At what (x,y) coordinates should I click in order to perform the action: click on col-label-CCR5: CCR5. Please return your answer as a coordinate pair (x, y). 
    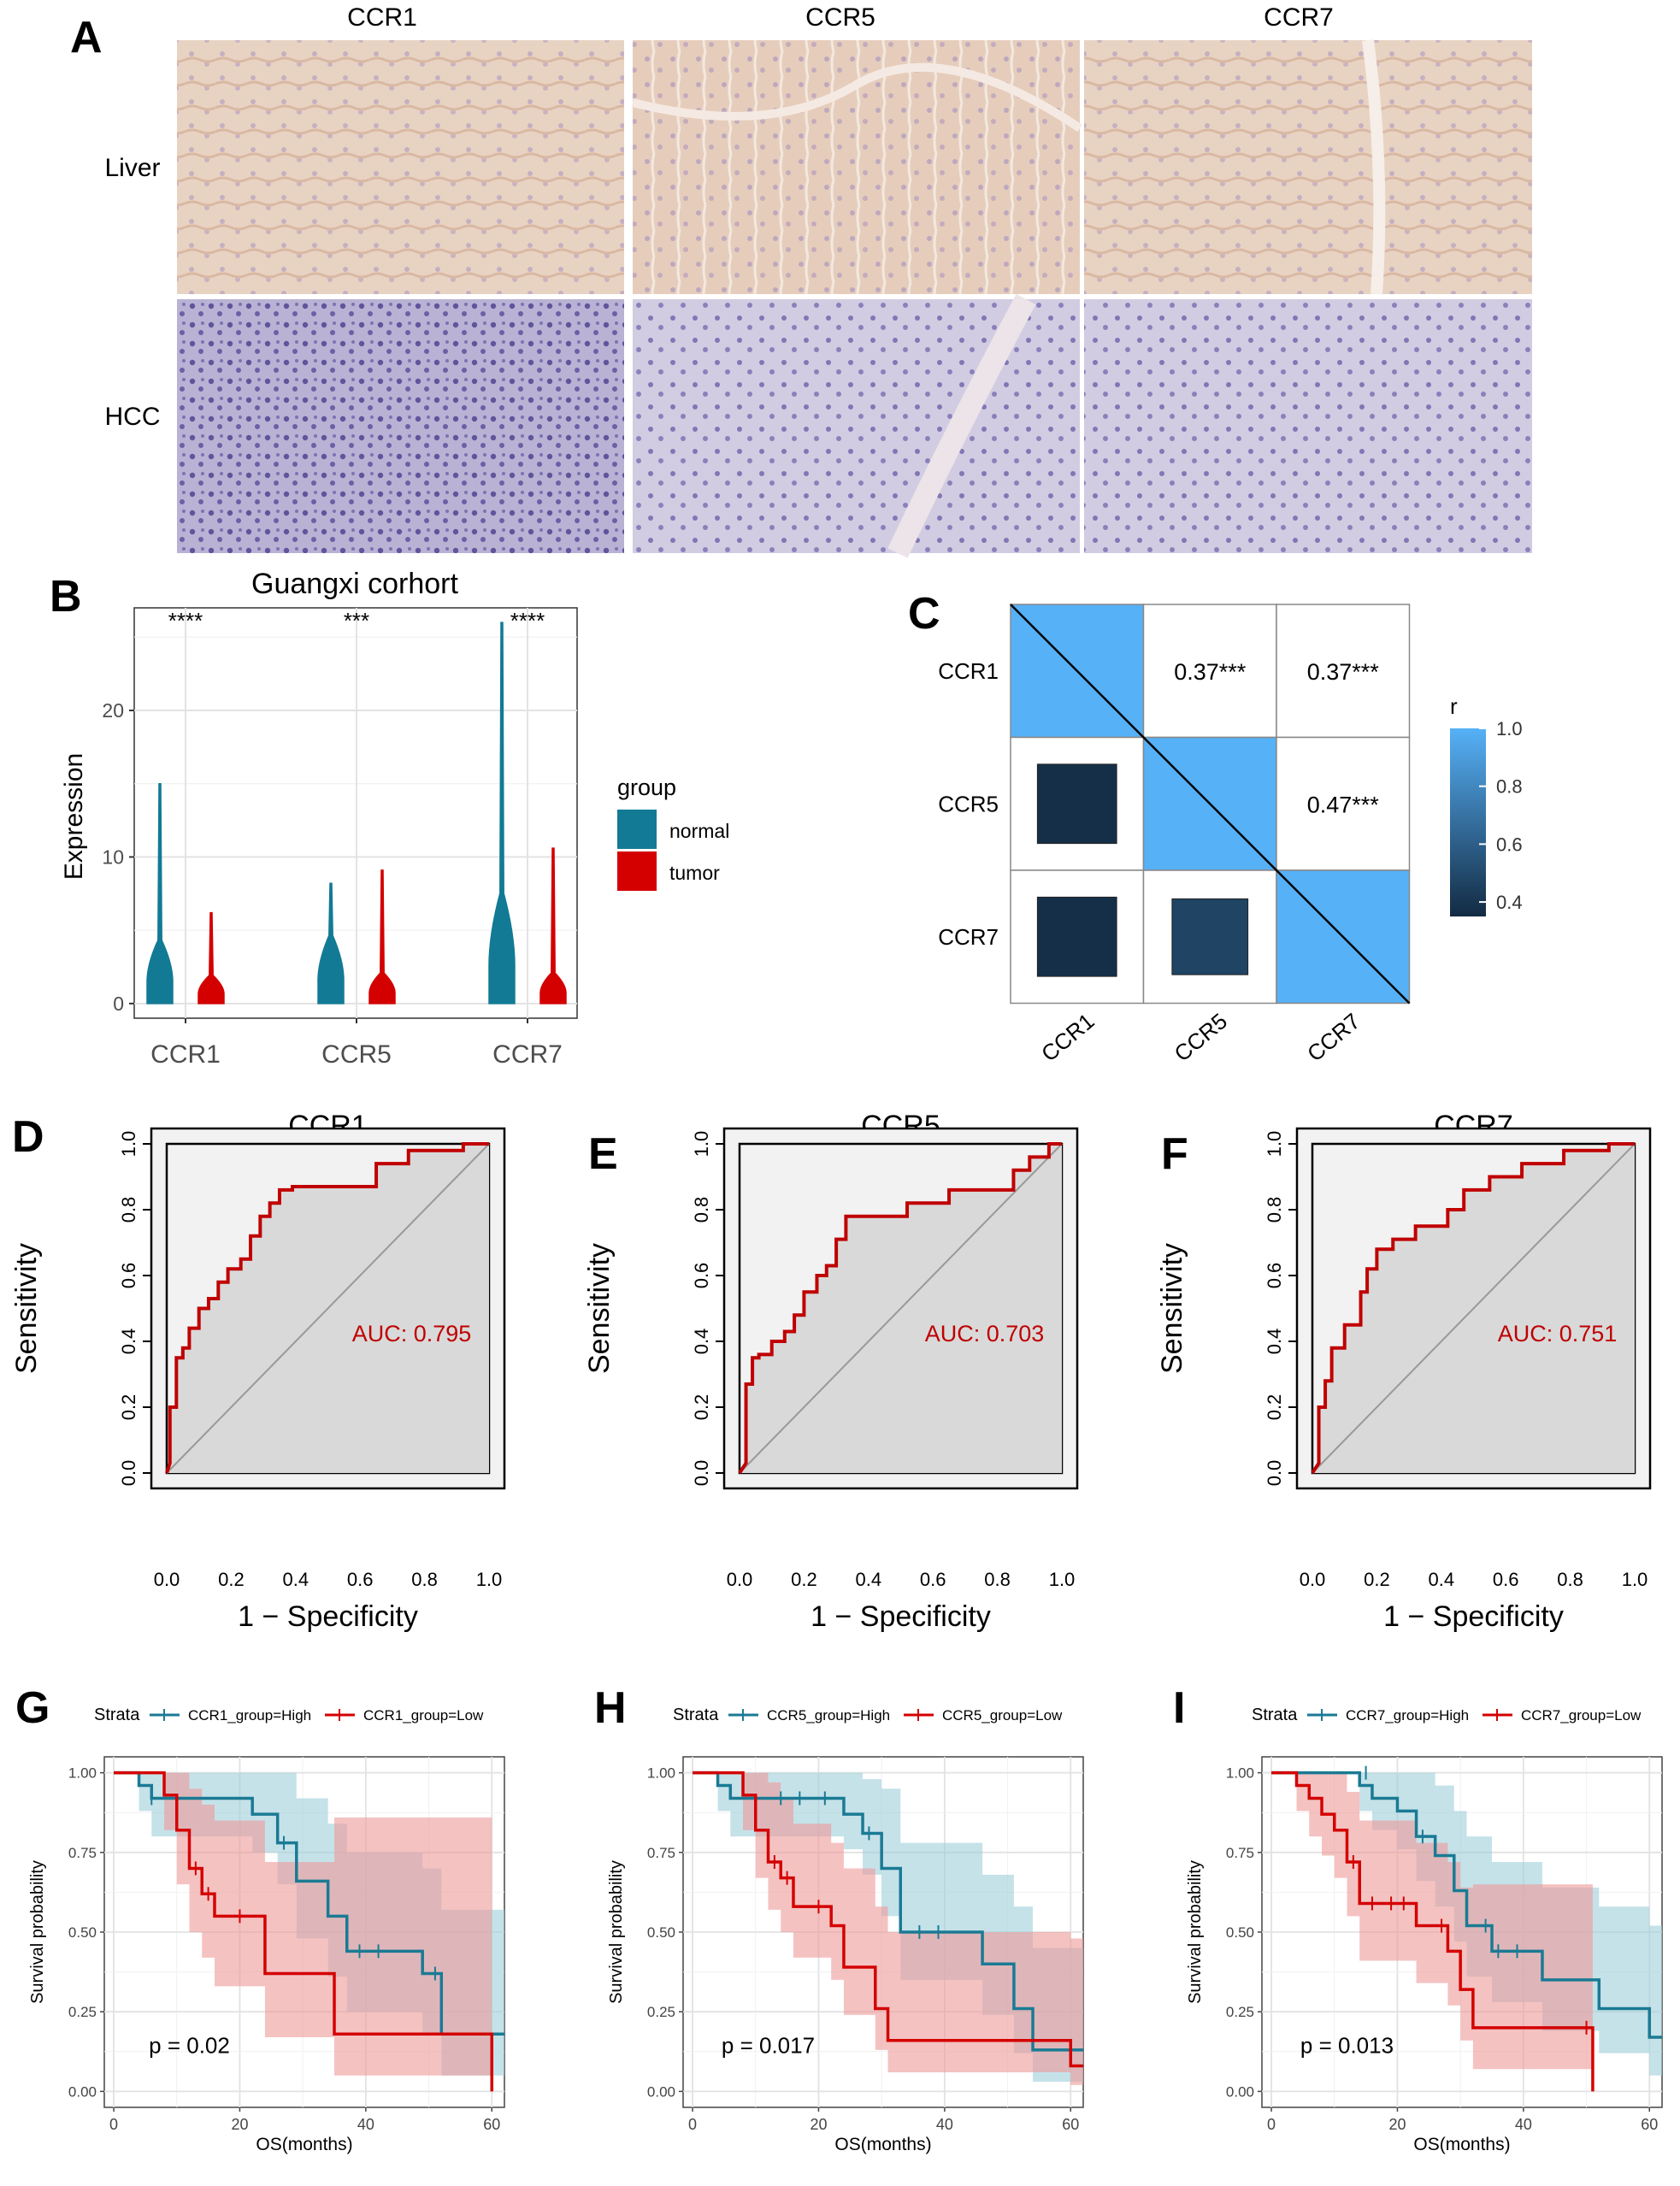
    Looking at the image, I should click on (1201, 1037).